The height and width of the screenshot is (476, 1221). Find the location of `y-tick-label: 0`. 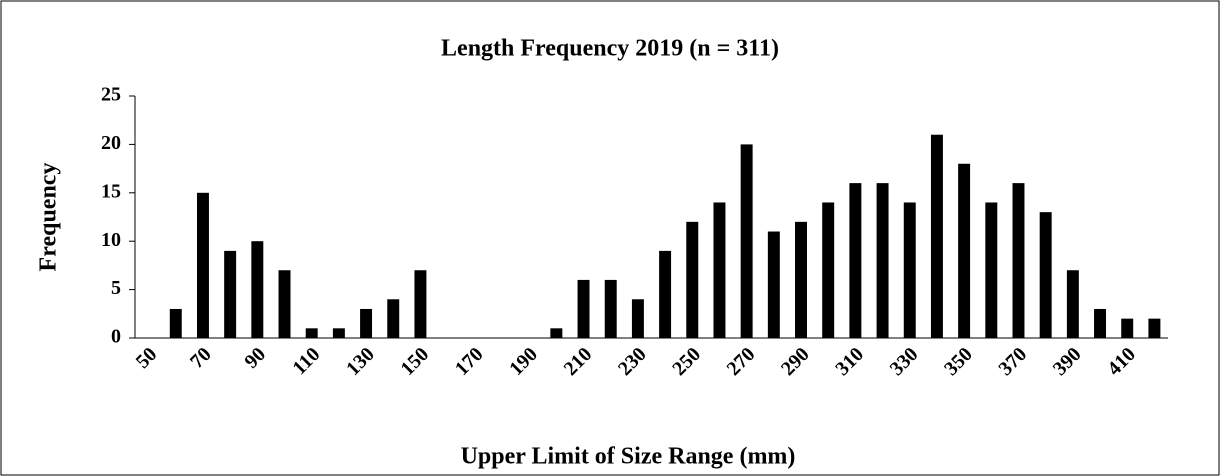

y-tick-label: 0 is located at coordinates (116, 337).